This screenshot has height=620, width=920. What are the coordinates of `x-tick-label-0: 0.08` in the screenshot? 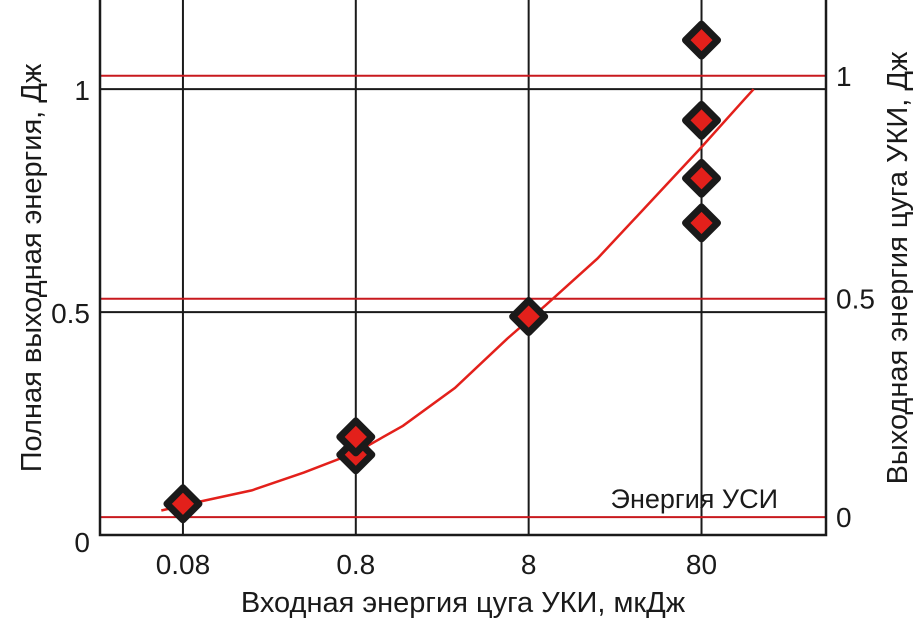 It's located at (183, 564).